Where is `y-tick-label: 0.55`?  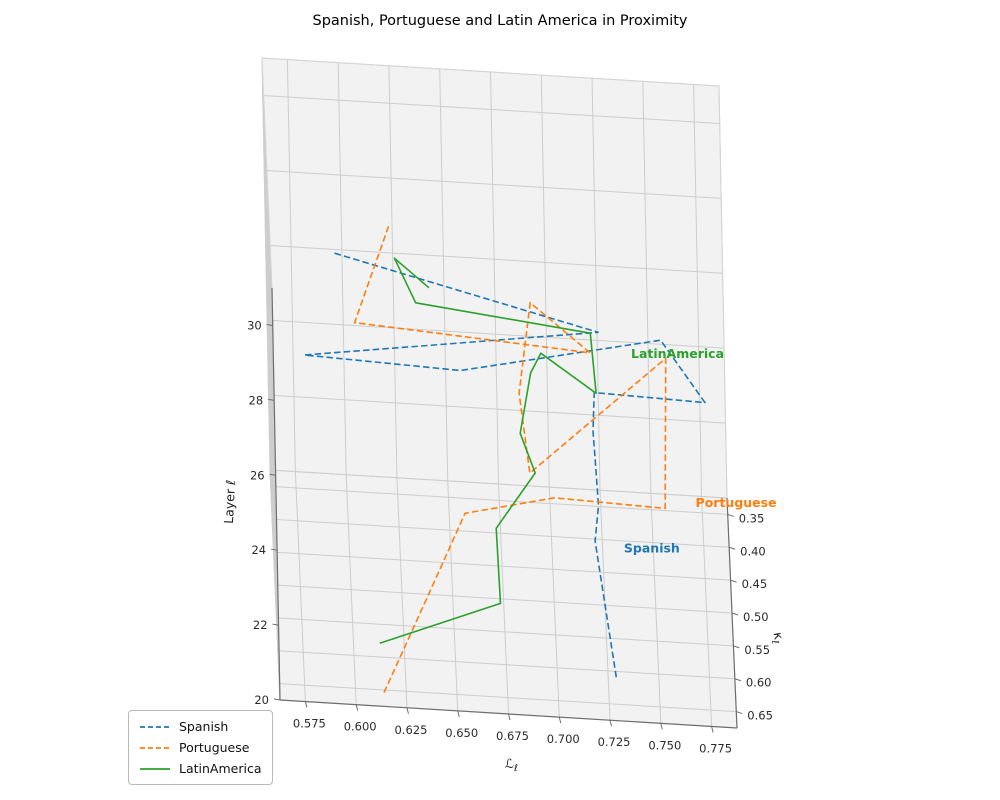 y-tick-label: 0.55 is located at coordinates (757, 650).